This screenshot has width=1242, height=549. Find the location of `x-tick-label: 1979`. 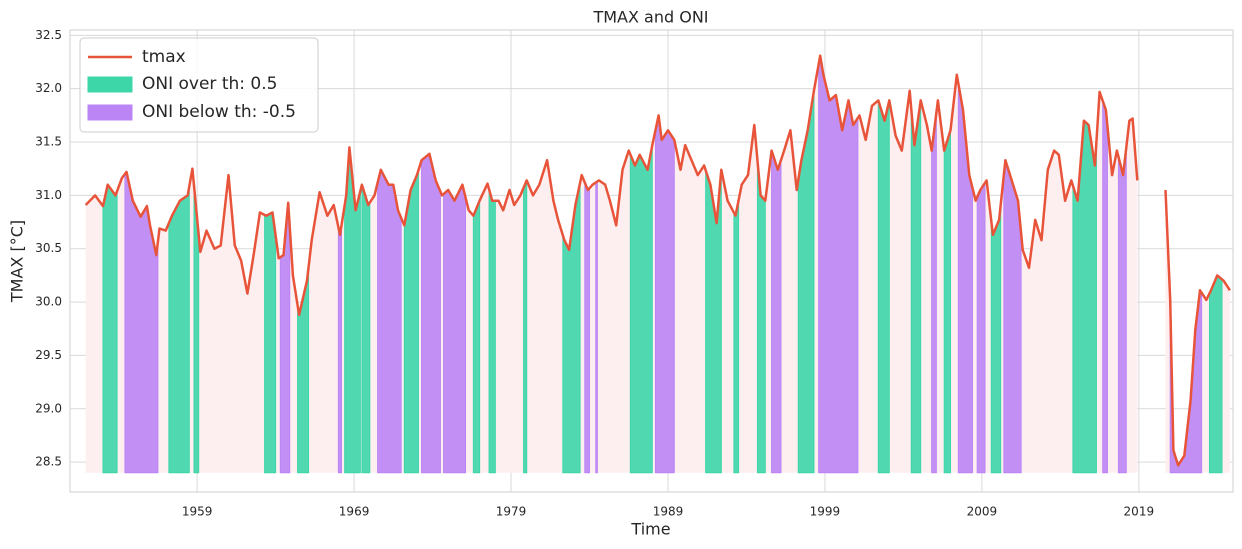

x-tick-label: 1979 is located at coordinates (511, 512).